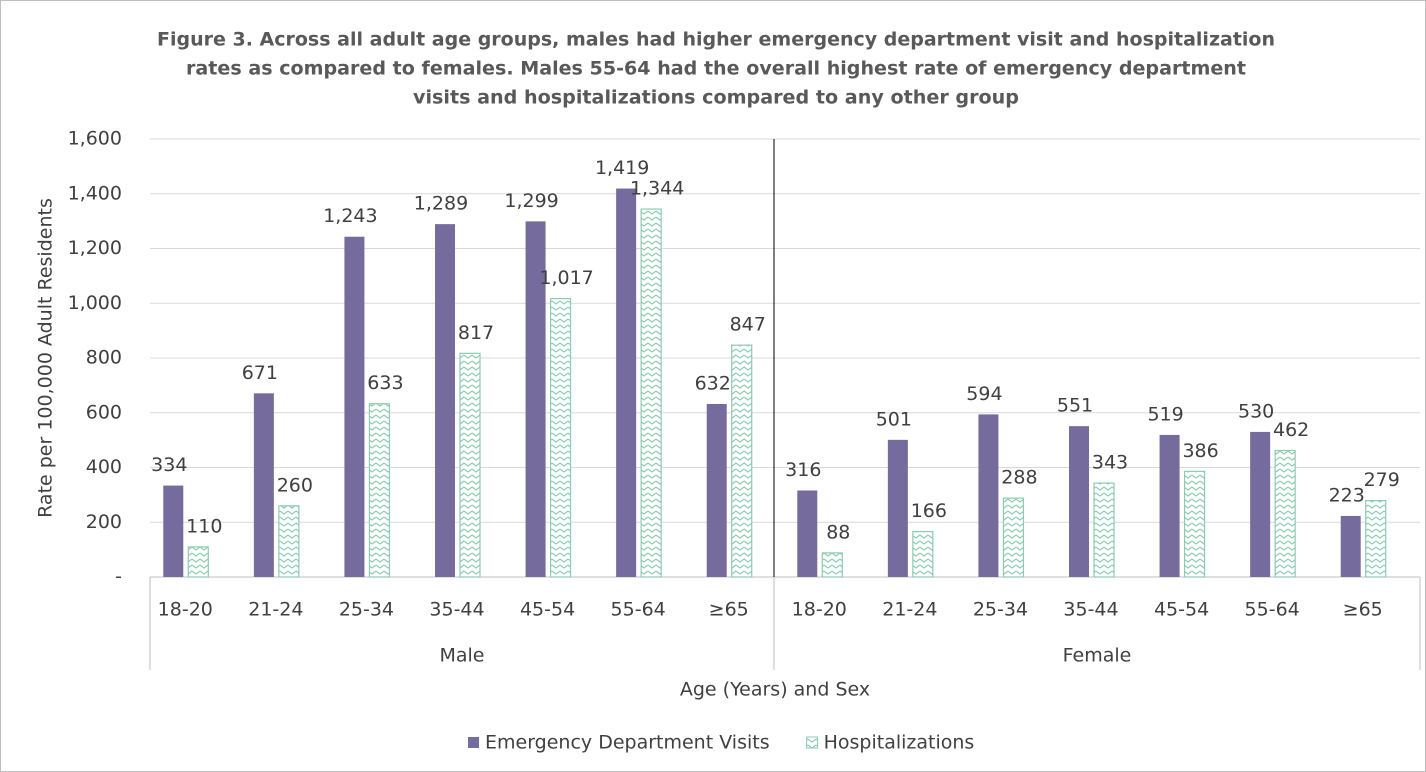  What do you see at coordinates (566, 278) in the screenshot?
I see `data-label: 1,017` at bounding box center [566, 278].